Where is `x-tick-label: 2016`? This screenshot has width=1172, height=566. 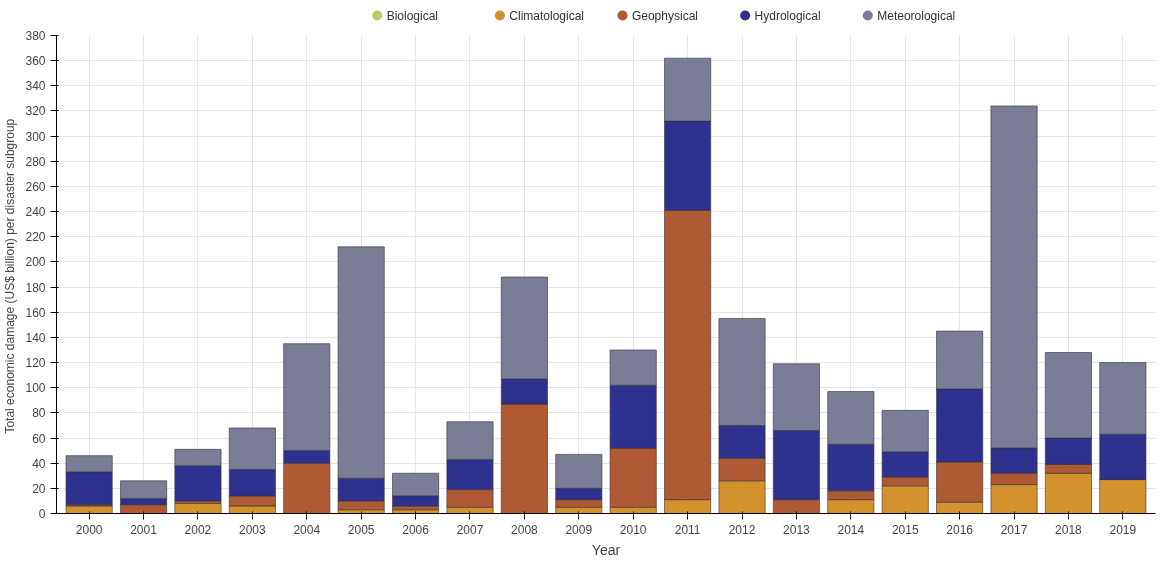
x-tick-label: 2016 is located at coordinates (960, 529).